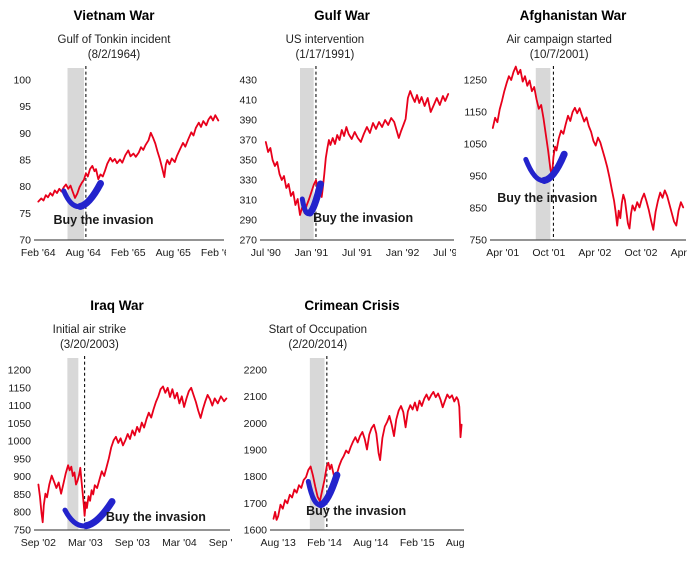  What do you see at coordinates (559, 40) in the screenshot?
I see `event-label: Air campaign started` at bounding box center [559, 40].